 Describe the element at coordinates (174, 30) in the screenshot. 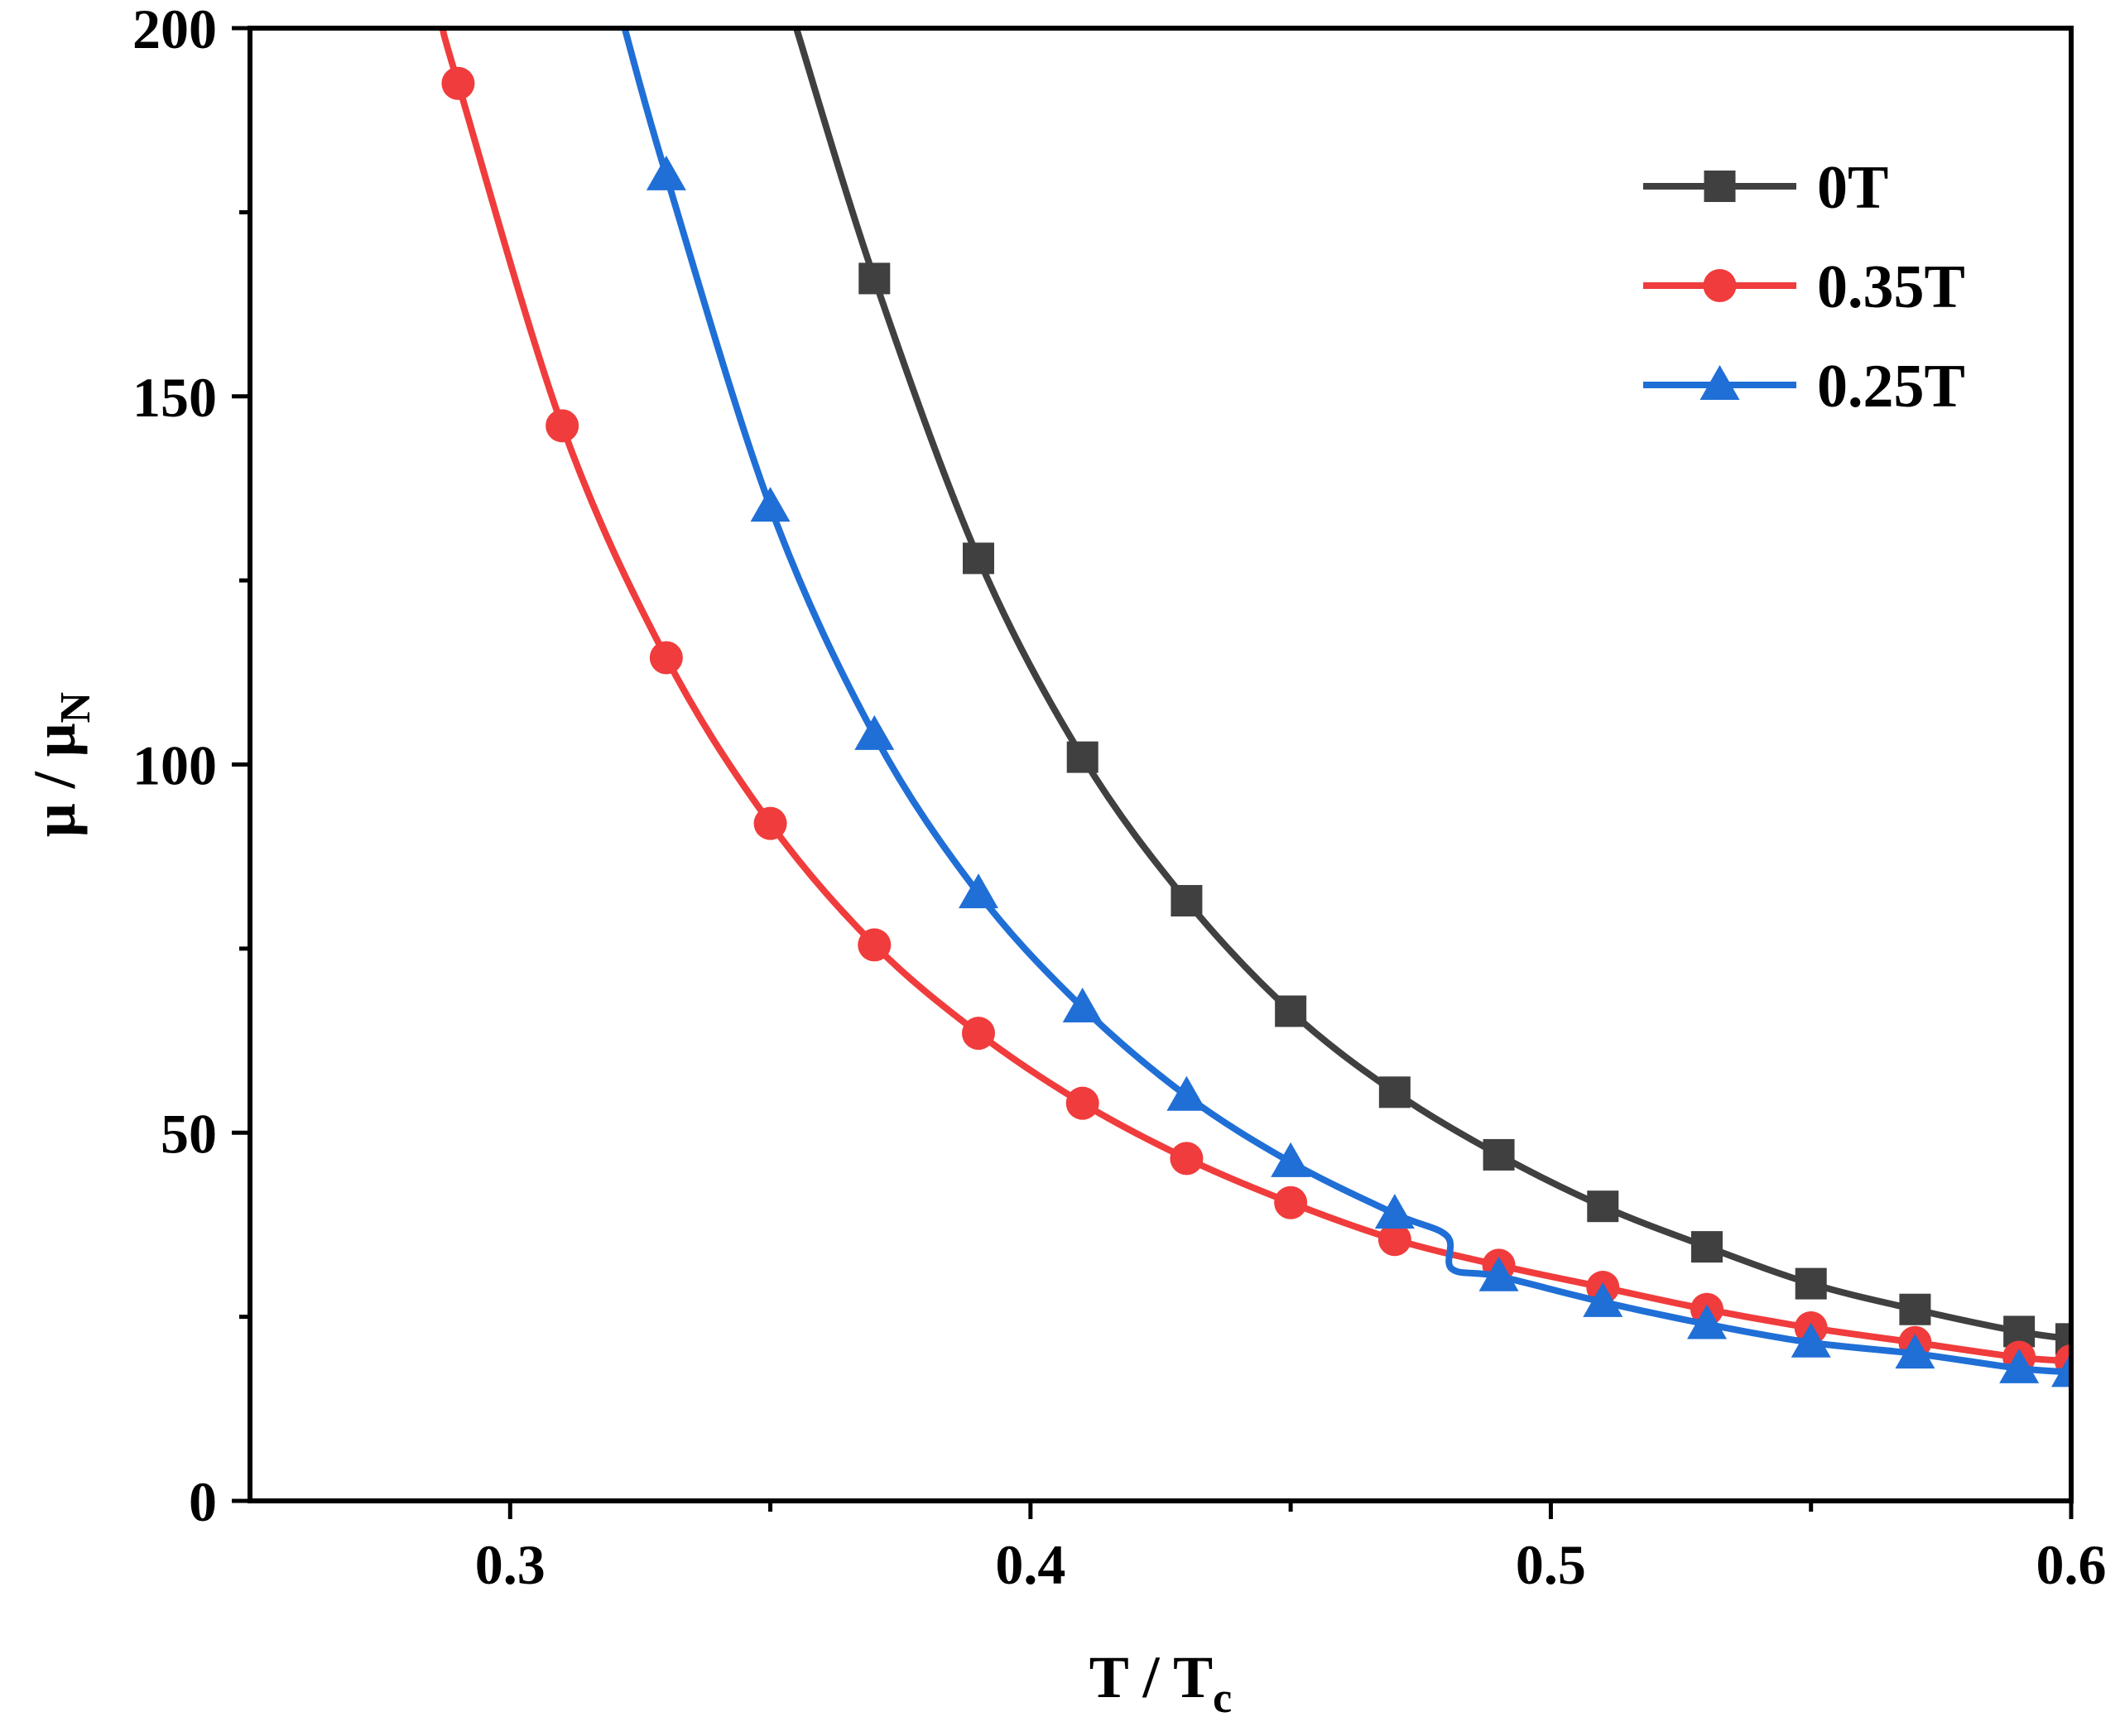

I see `y-tick-label: 200` at that location.